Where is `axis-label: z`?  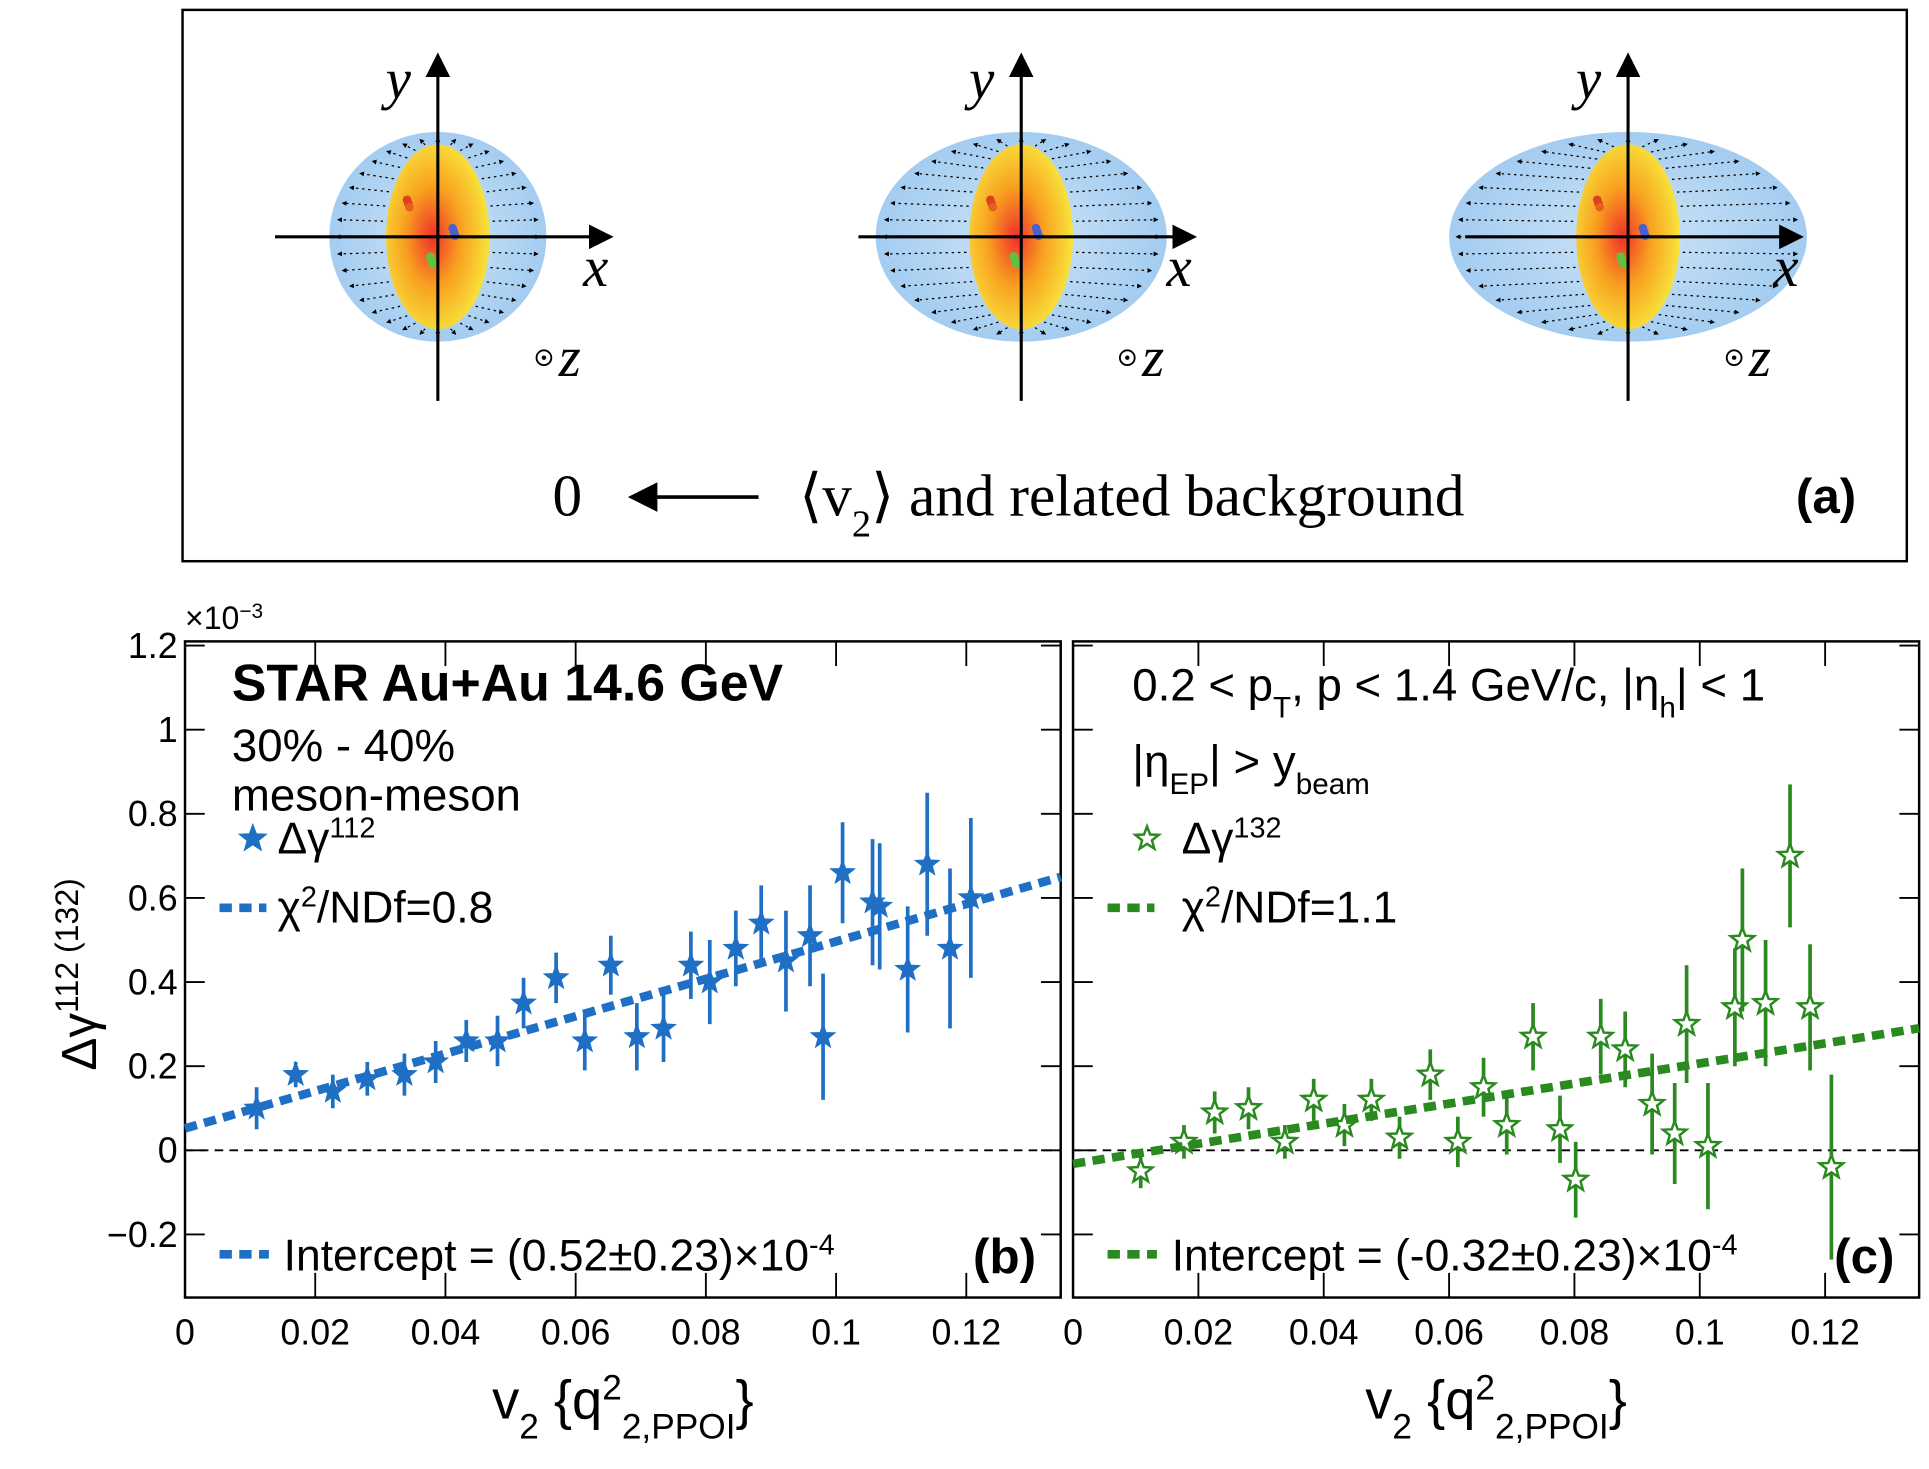
axis-label: z is located at coordinates (1152, 357).